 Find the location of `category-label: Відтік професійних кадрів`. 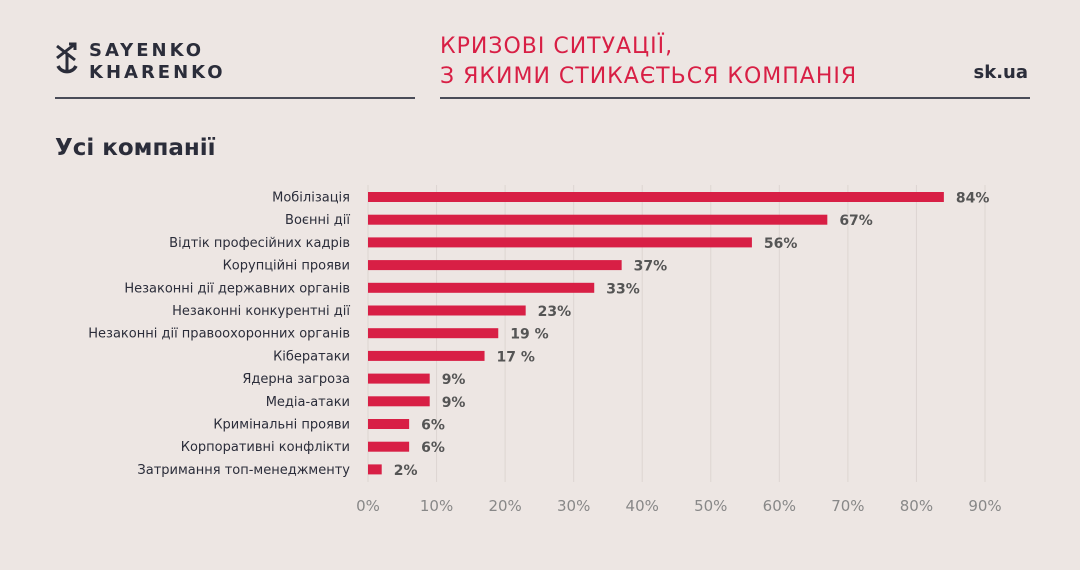

category-label: Відтік професійних кадрів is located at coordinates (259, 243).